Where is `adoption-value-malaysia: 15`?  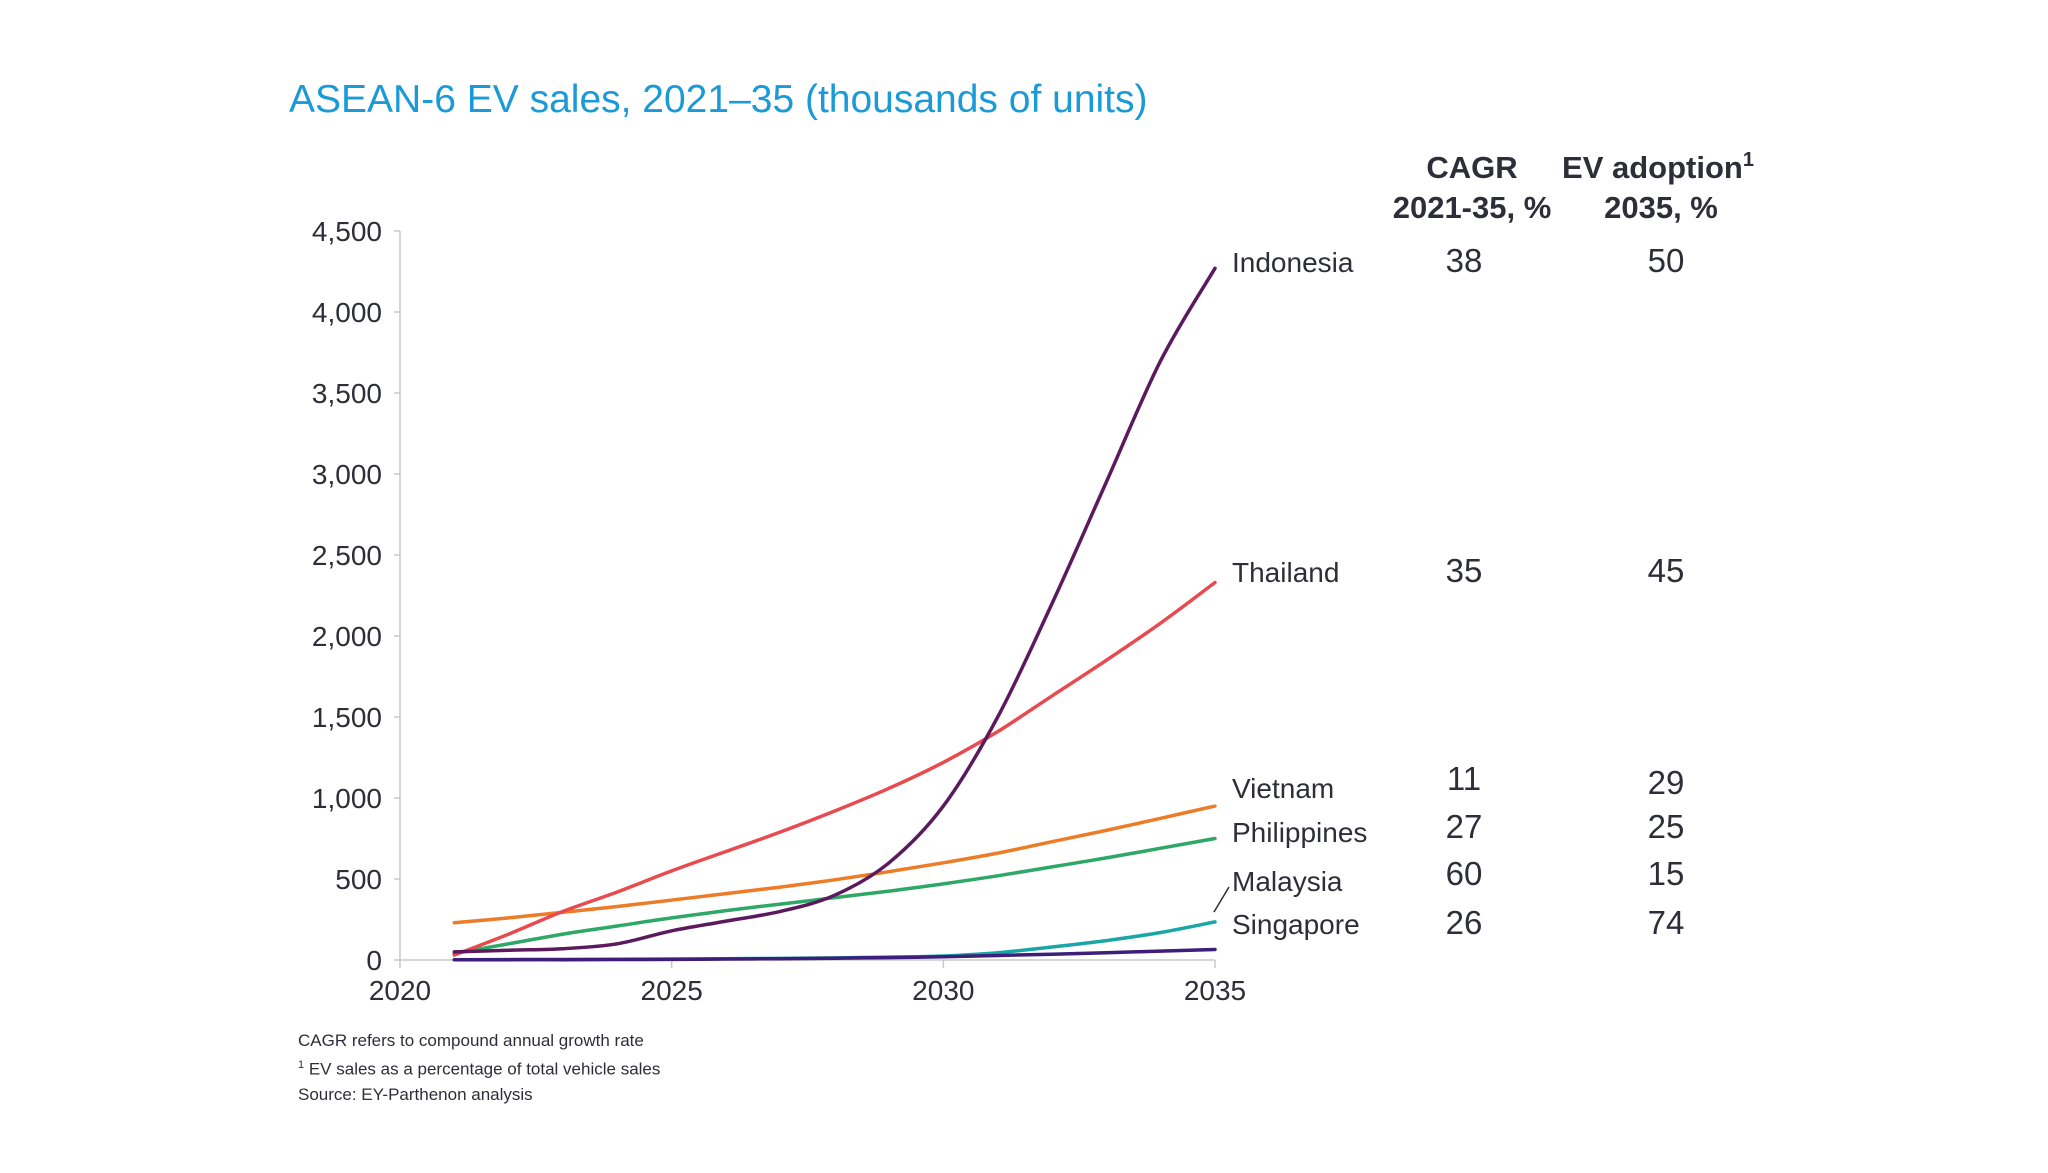
adoption-value-malaysia: 15 is located at coordinates (1666, 873).